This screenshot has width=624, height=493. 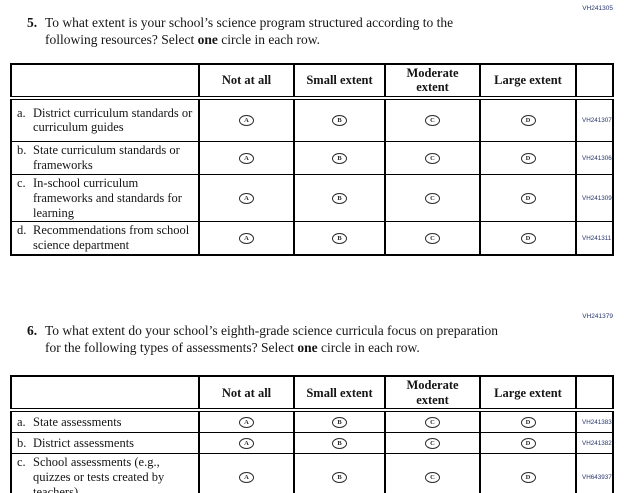 I want to click on row-code: VH241307, so click(x=594, y=120).